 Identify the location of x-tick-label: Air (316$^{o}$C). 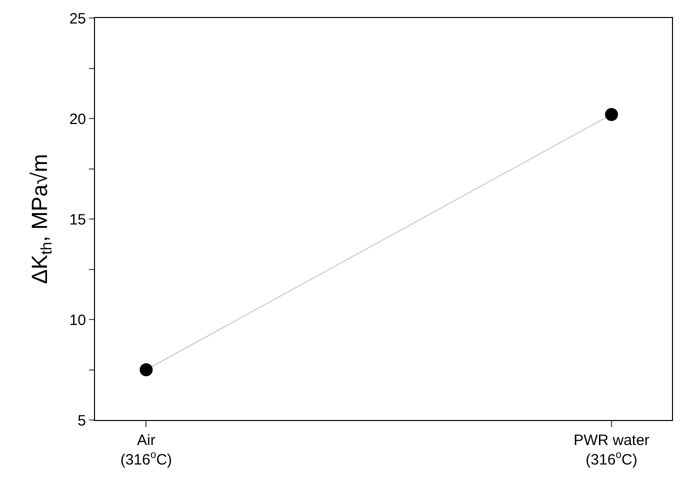
(146, 450).